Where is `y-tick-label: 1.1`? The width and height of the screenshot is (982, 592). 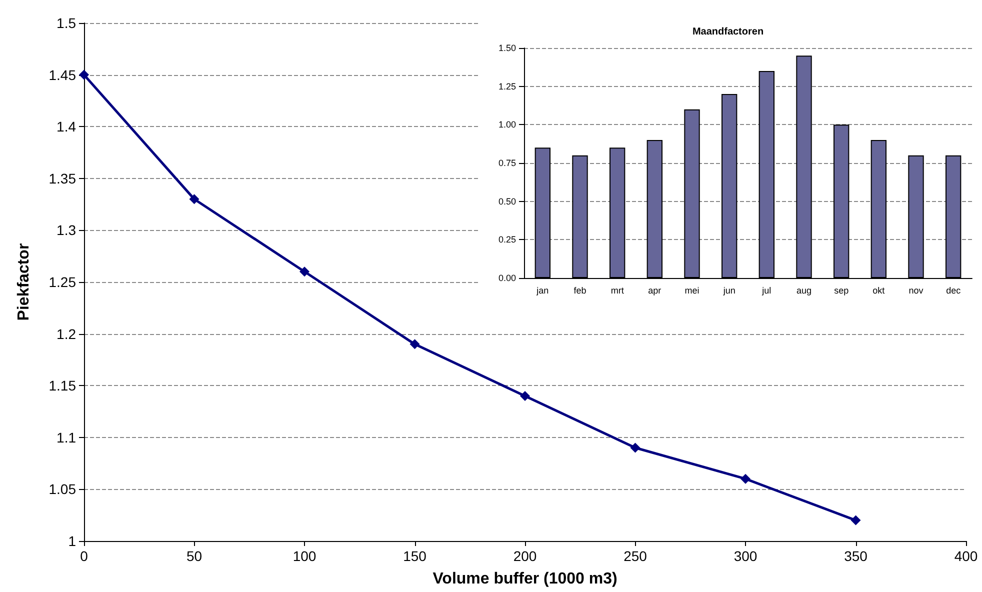
y-tick-label: 1.1 is located at coordinates (66, 437).